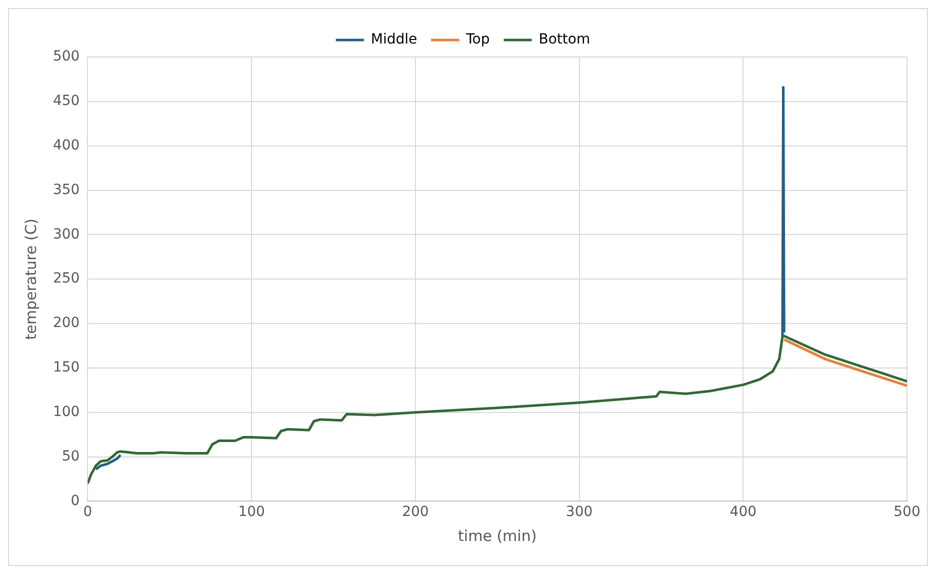 The image size is (936, 572). I want to click on x-tick-label: 400, so click(743, 512).